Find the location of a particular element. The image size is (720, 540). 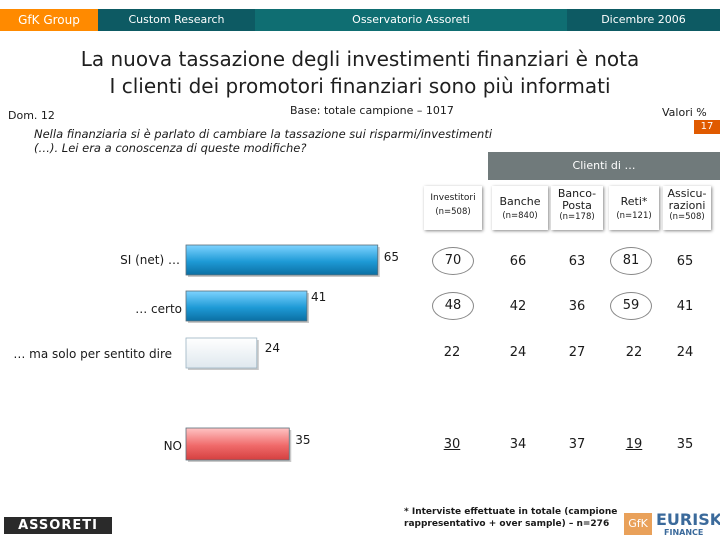

values-unit: Valori % is located at coordinates (684, 112).